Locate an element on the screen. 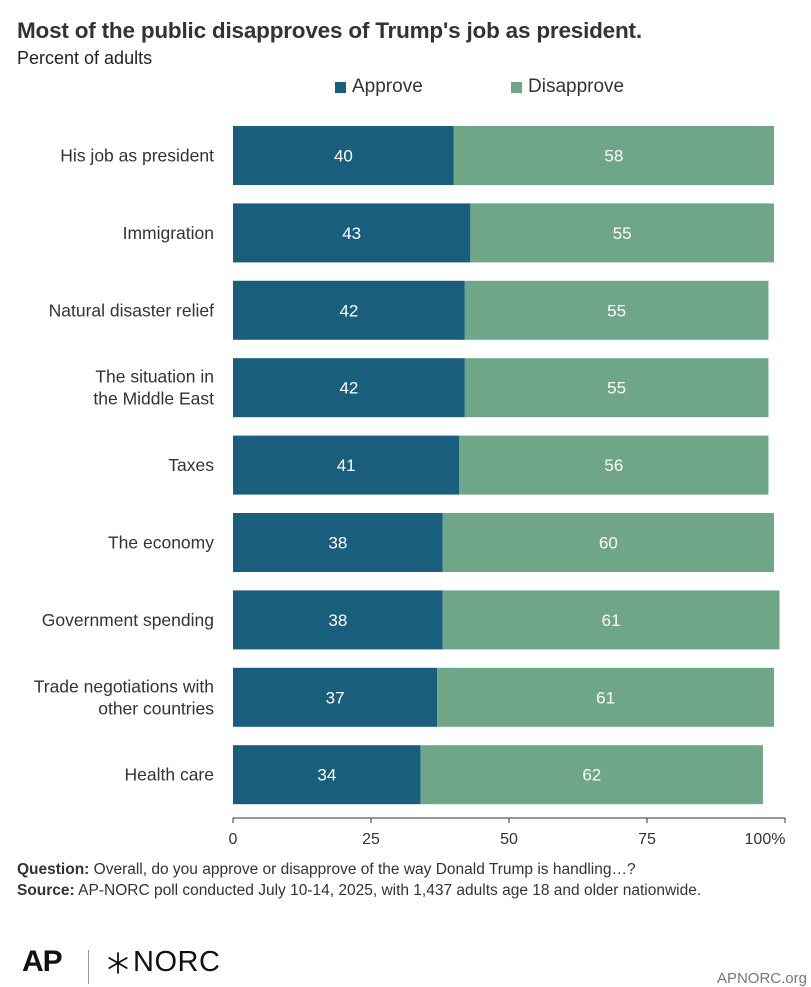 This screenshot has width=811, height=987. category-label: The situation in the Middle East is located at coordinates (153, 388).